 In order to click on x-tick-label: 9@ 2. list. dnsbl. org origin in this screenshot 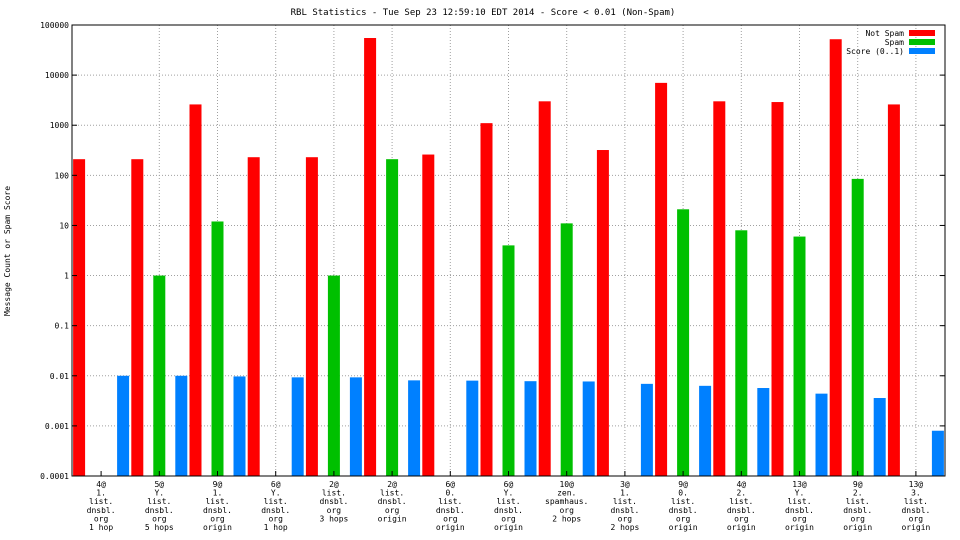, I will do `click(857, 506)`.